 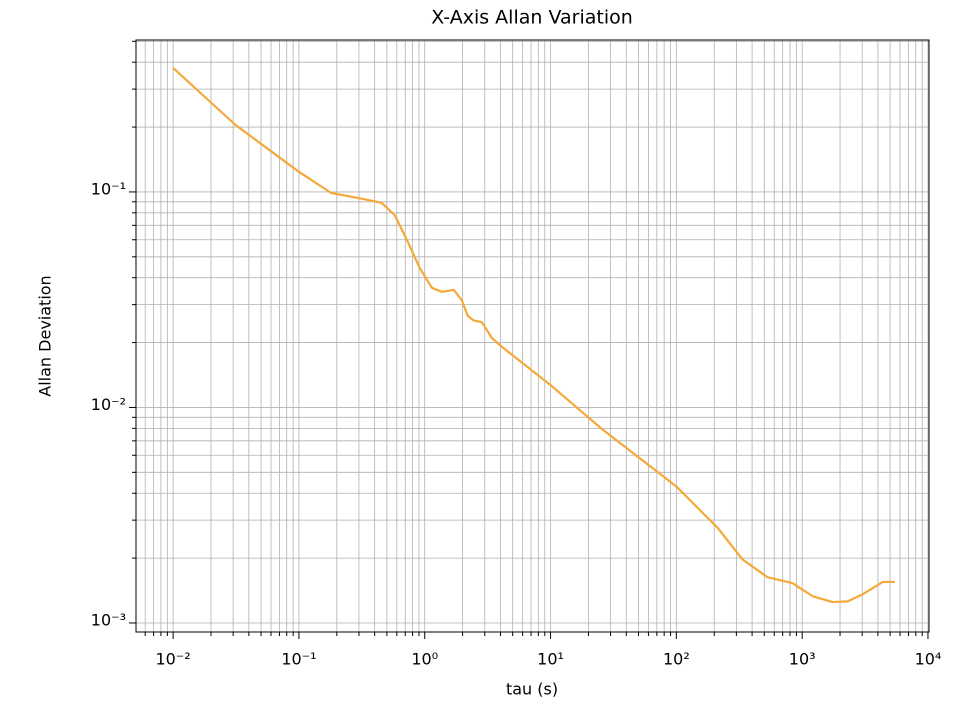 What do you see at coordinates (45, 335) in the screenshot?
I see `y-axis-label: Allan Deviation` at bounding box center [45, 335].